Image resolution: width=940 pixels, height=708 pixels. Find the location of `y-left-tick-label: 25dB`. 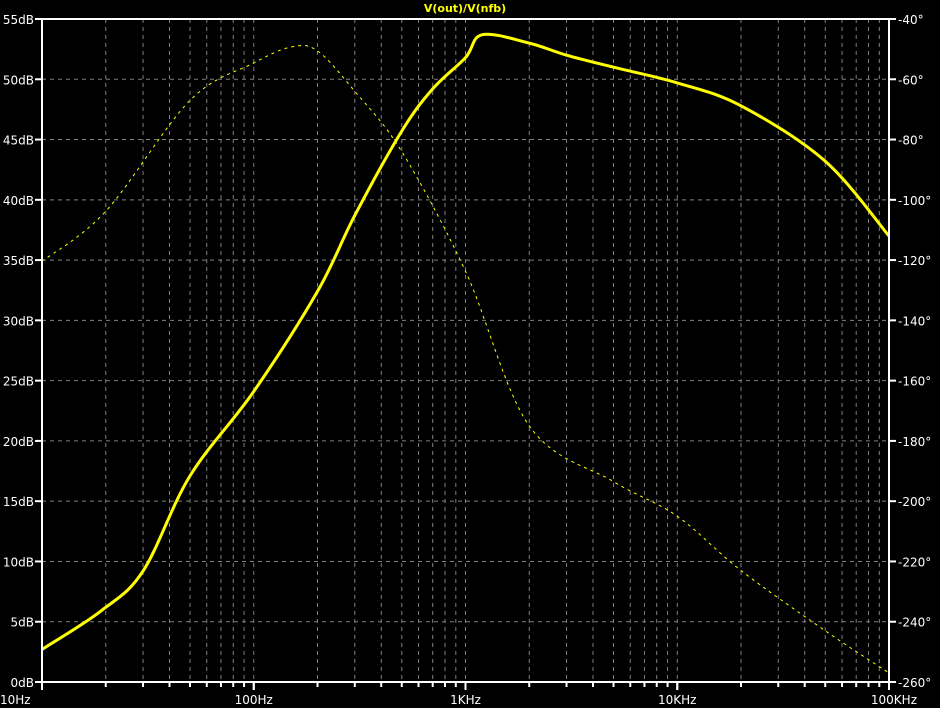

y-left-tick-label: 25dB is located at coordinates (18, 382).